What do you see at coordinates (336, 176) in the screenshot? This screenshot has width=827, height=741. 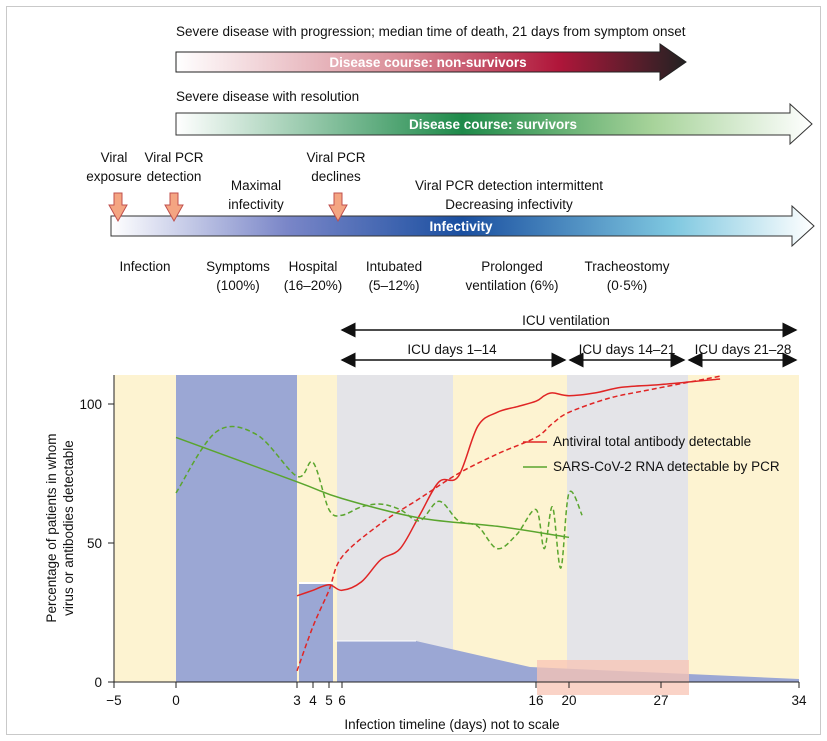 I see `pcr-declines-line2: declines` at bounding box center [336, 176].